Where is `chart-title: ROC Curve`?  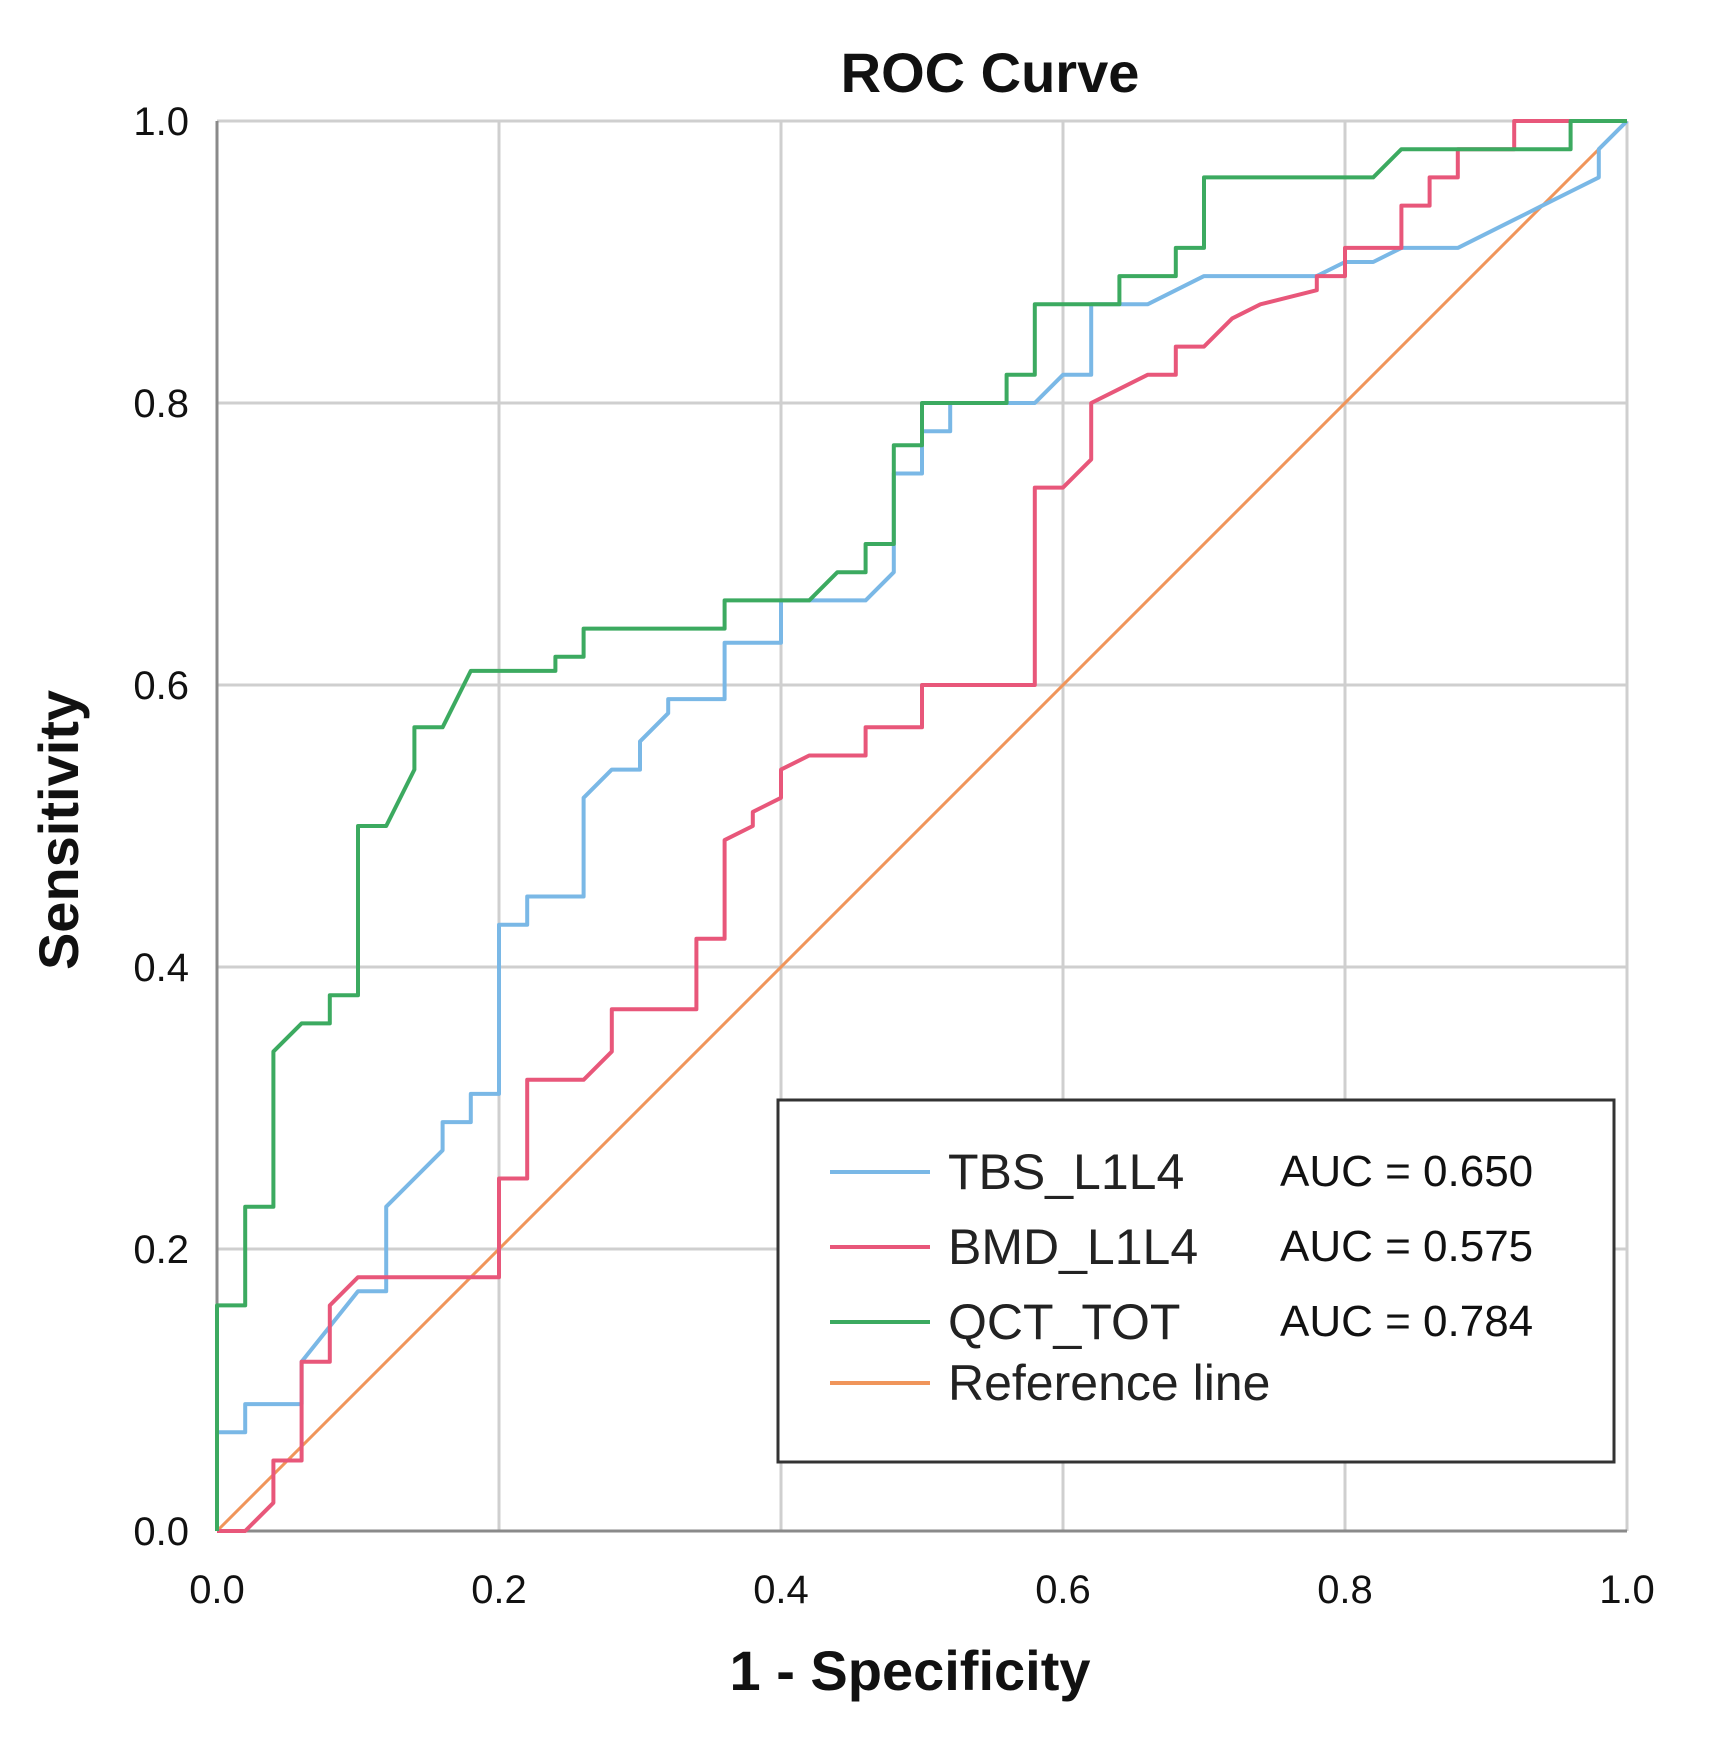 chart-title: ROC Curve is located at coordinates (990, 72).